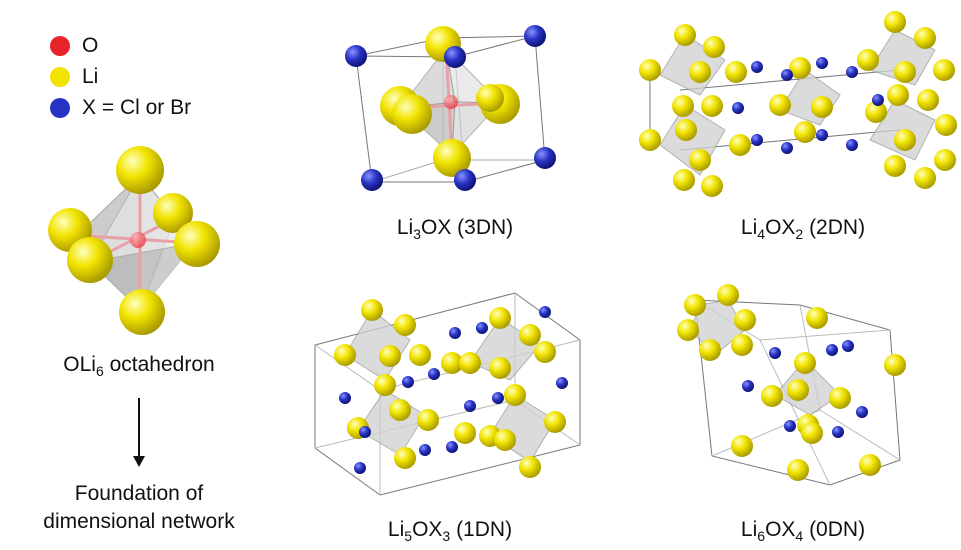 The image size is (961, 550). I want to click on foundation-label: Foundation of dimensional network, so click(139, 507).